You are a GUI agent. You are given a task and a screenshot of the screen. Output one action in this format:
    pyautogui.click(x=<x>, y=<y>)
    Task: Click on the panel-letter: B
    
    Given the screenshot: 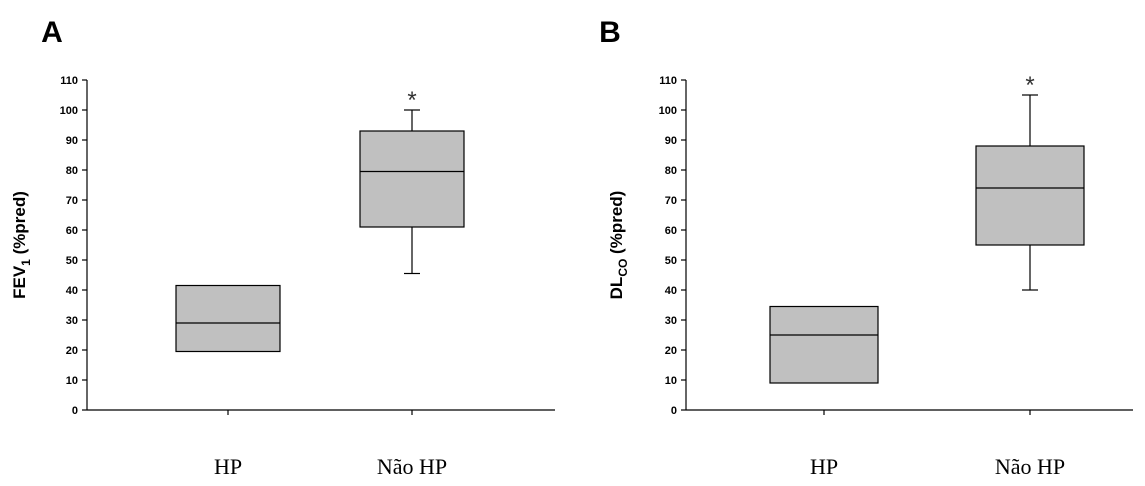 What is the action you would take?
    pyautogui.click(x=610, y=32)
    